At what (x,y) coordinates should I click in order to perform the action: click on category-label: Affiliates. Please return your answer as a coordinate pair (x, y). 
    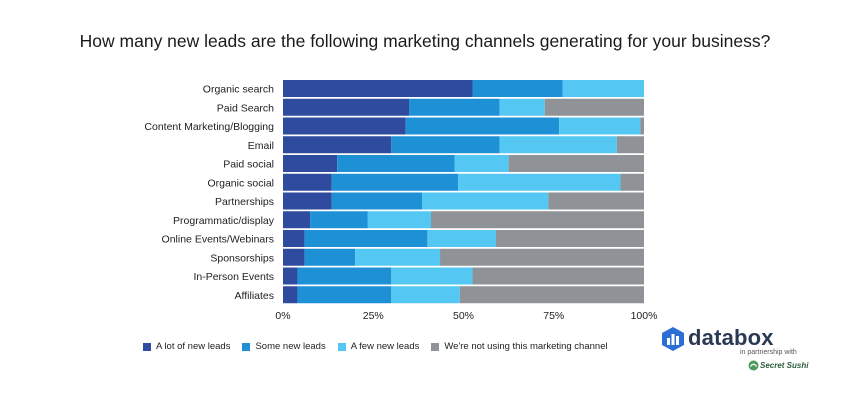
    Looking at the image, I should click on (255, 296).